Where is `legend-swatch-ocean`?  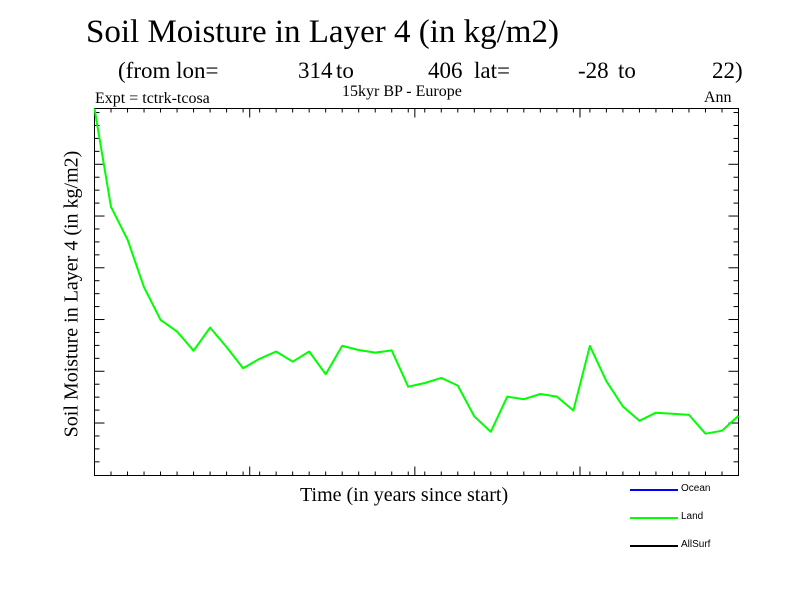 legend-swatch-ocean is located at coordinates (654, 490).